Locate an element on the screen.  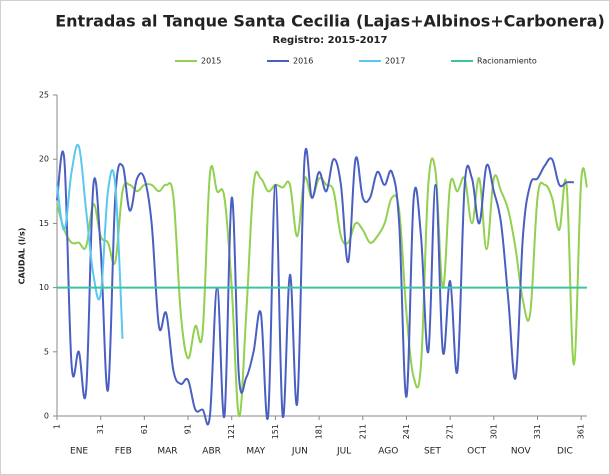
y-tick-label: 15 is located at coordinates (44, 223).